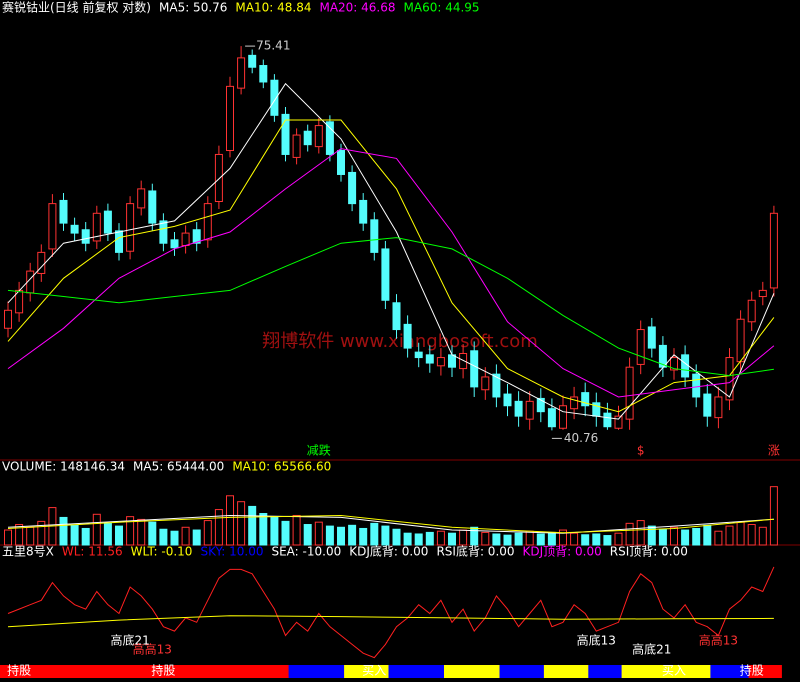  I want to click on annotation: 涨, so click(774, 450).